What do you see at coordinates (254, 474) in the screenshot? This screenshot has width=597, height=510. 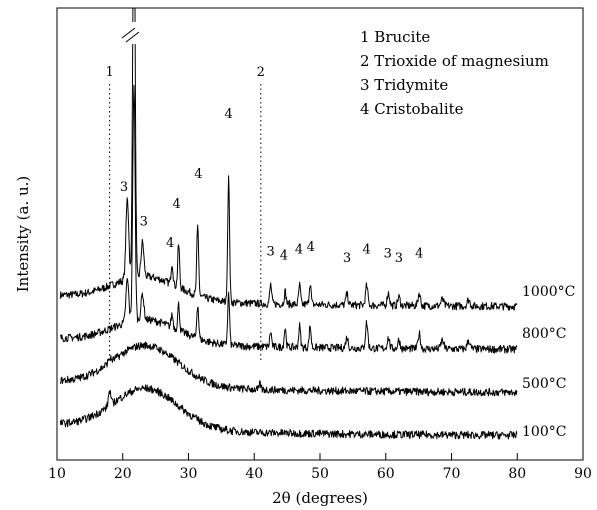 I see `x-tick-label: 40` at bounding box center [254, 474].